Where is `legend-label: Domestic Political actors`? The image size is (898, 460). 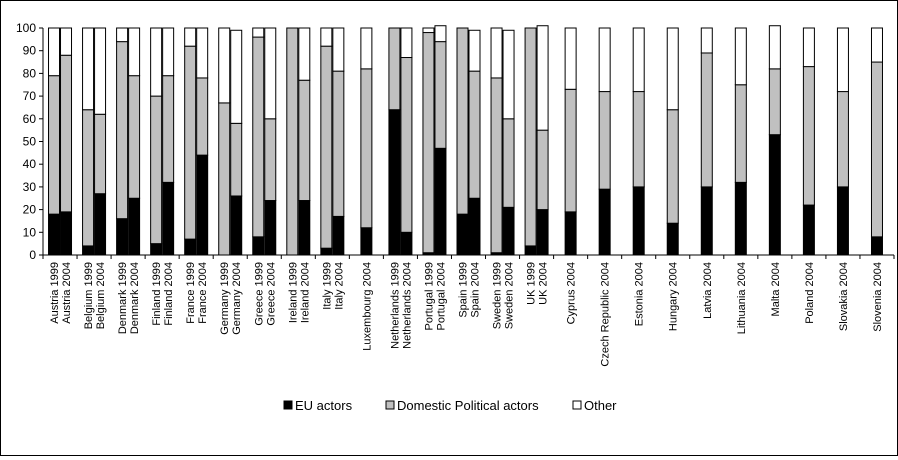
legend-label: Domestic Political actors is located at coordinates (468, 405).